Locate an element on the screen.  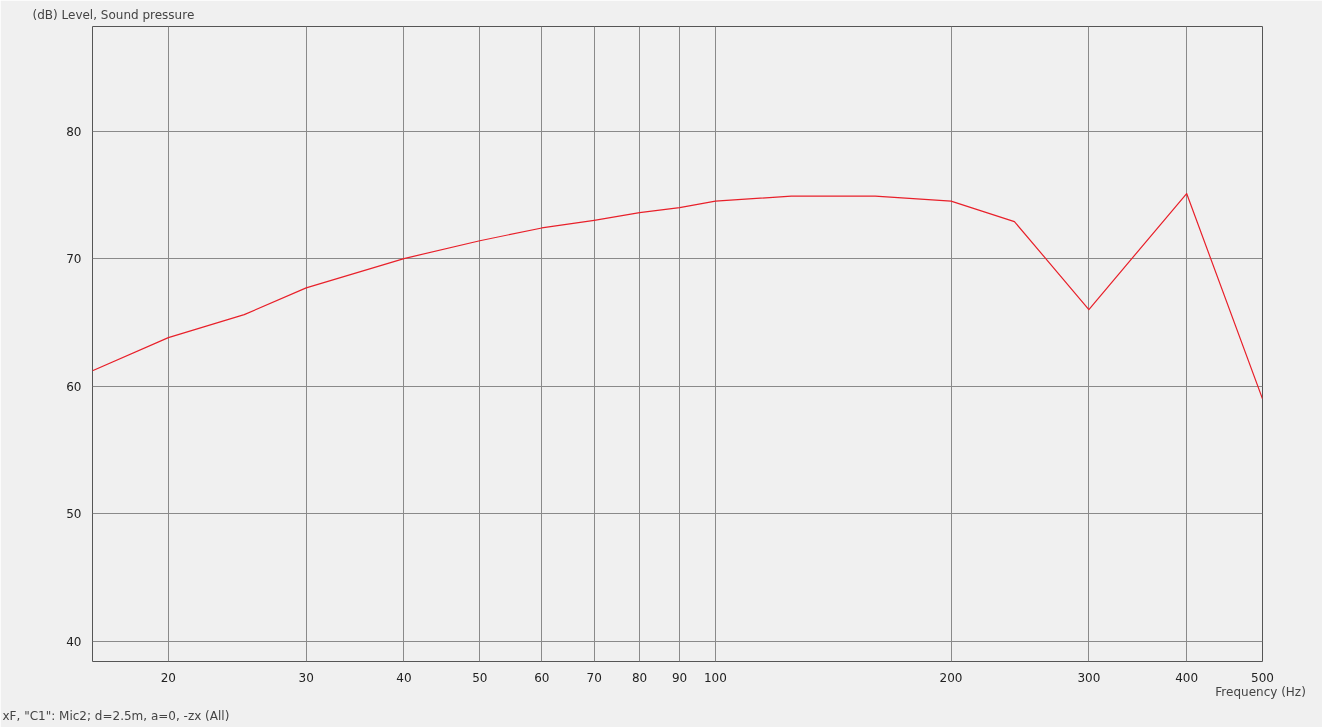
x-tick-label: 60 is located at coordinates (542, 677).